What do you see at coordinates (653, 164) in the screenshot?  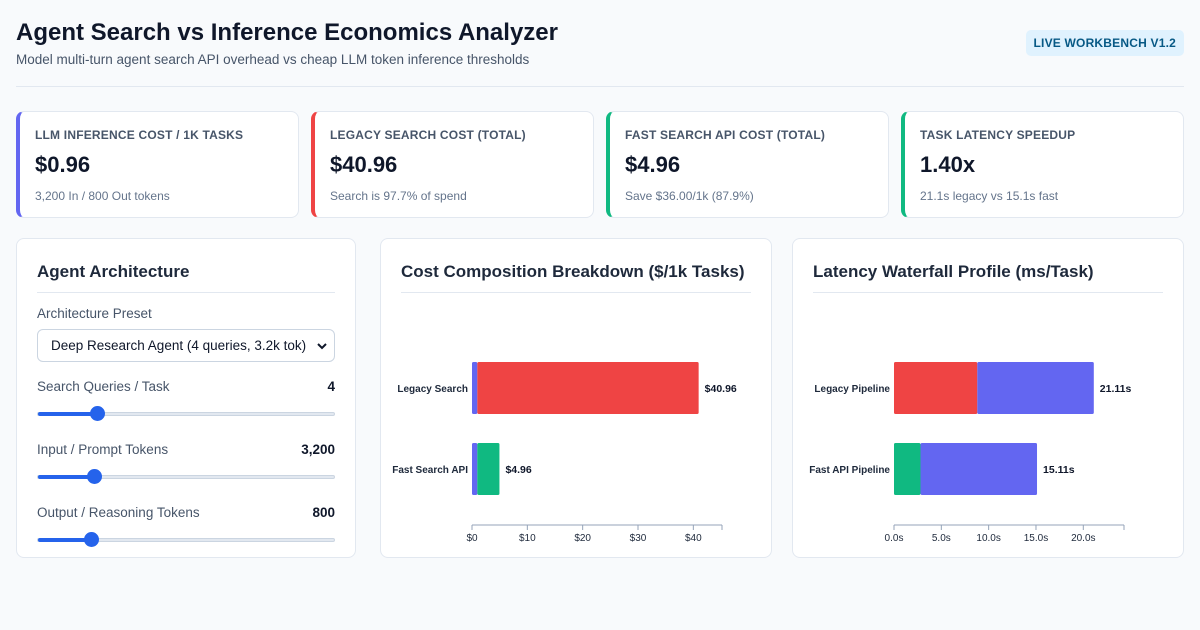 I see `kpi-value: $4.96` at bounding box center [653, 164].